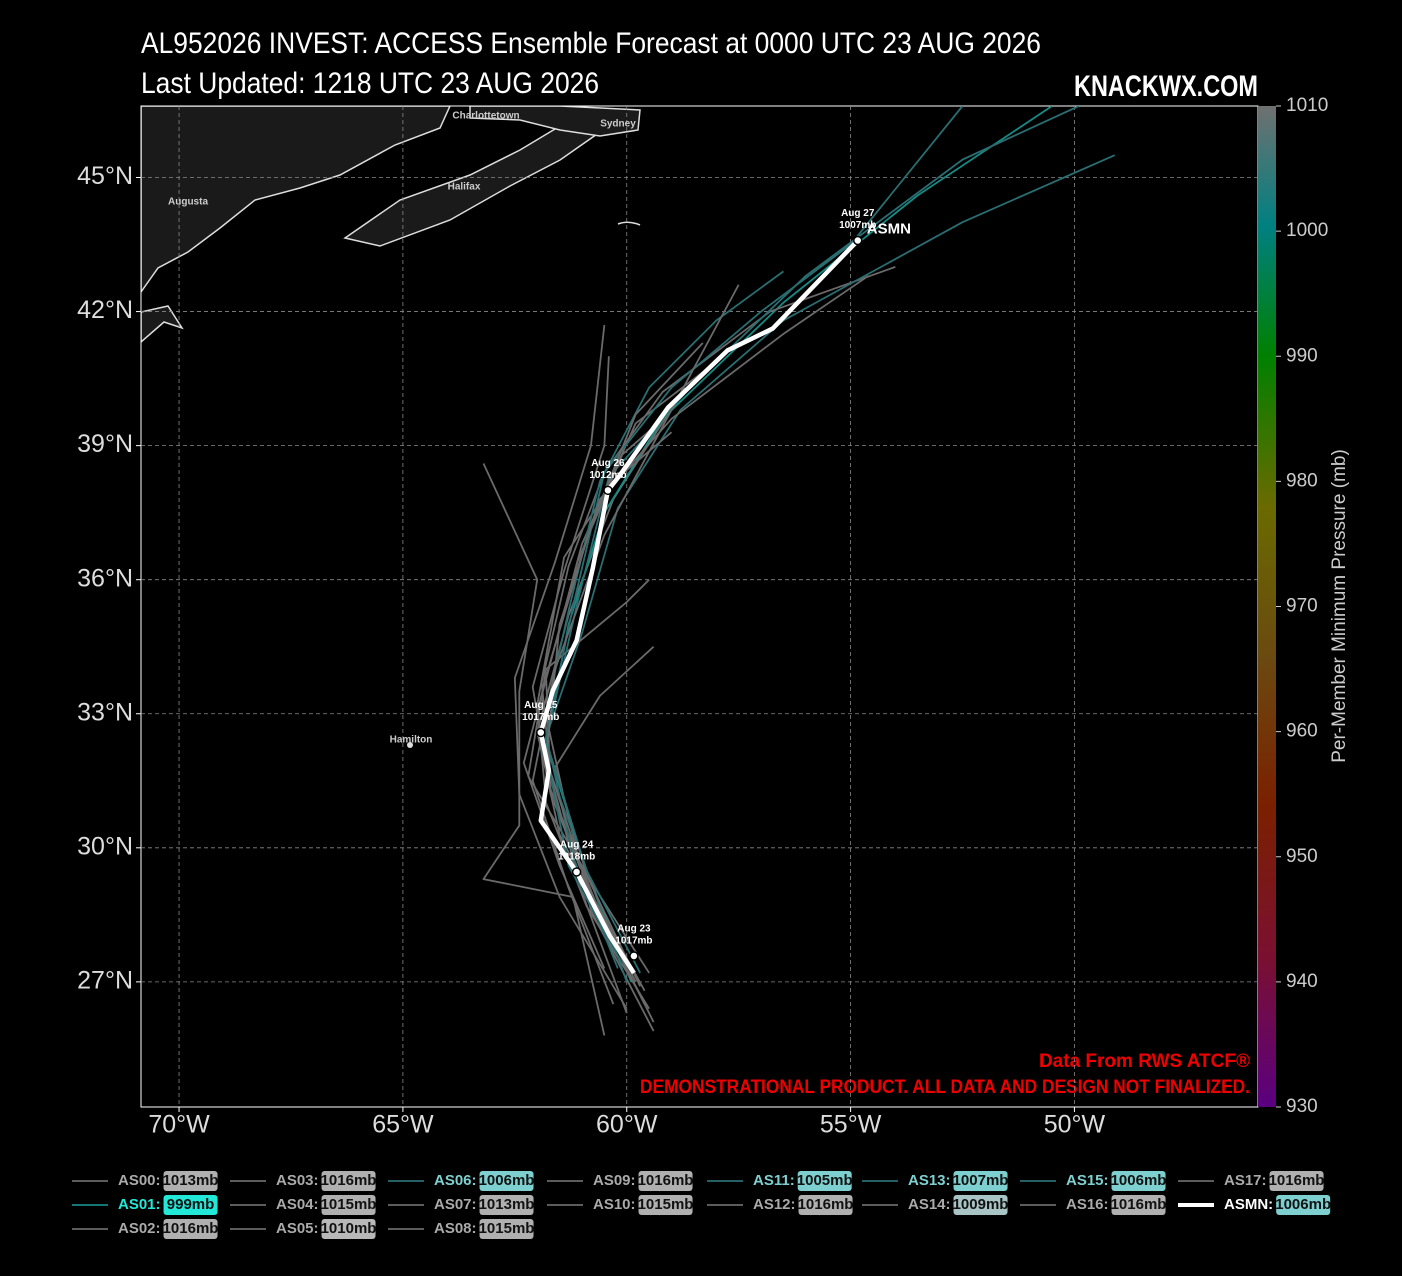 The width and height of the screenshot is (1402, 1276). I want to click on x-tick-label: 60°W, so click(627, 1125).